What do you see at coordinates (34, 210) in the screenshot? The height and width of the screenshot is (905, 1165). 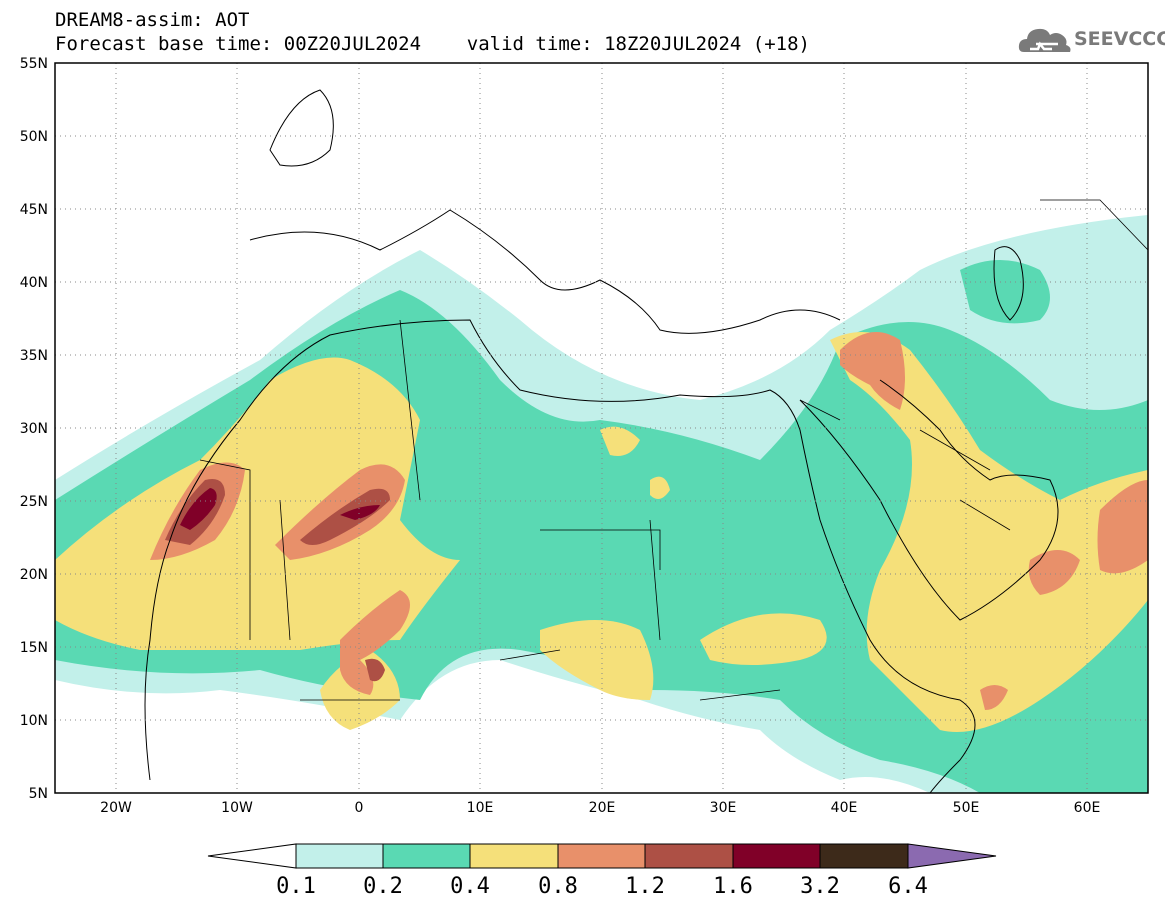 I see `lat-tick-label: 45N` at bounding box center [34, 210].